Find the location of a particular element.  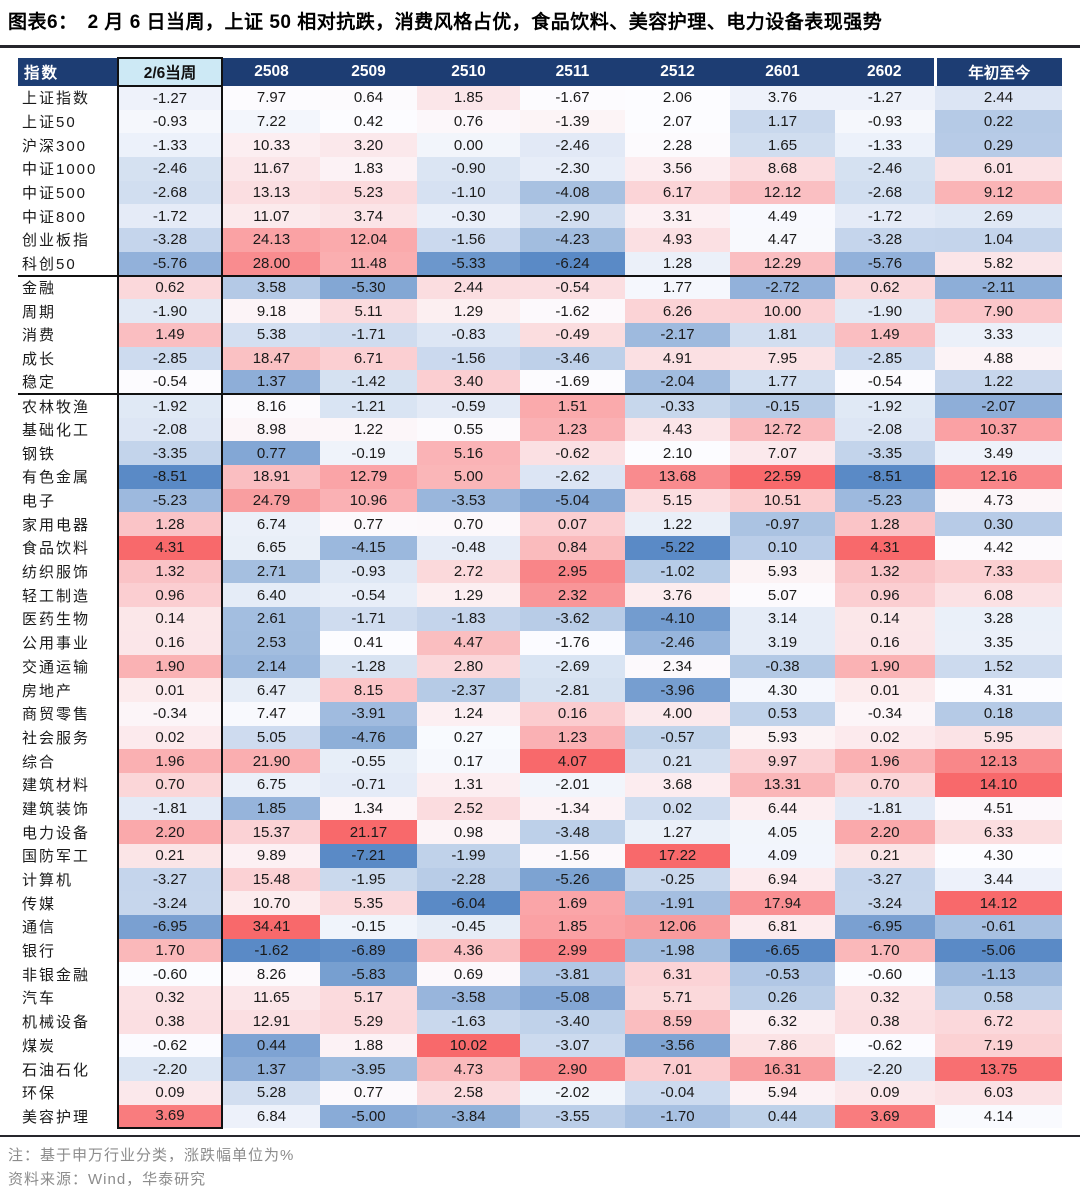

row-label: 通信 is located at coordinates (68, 927).